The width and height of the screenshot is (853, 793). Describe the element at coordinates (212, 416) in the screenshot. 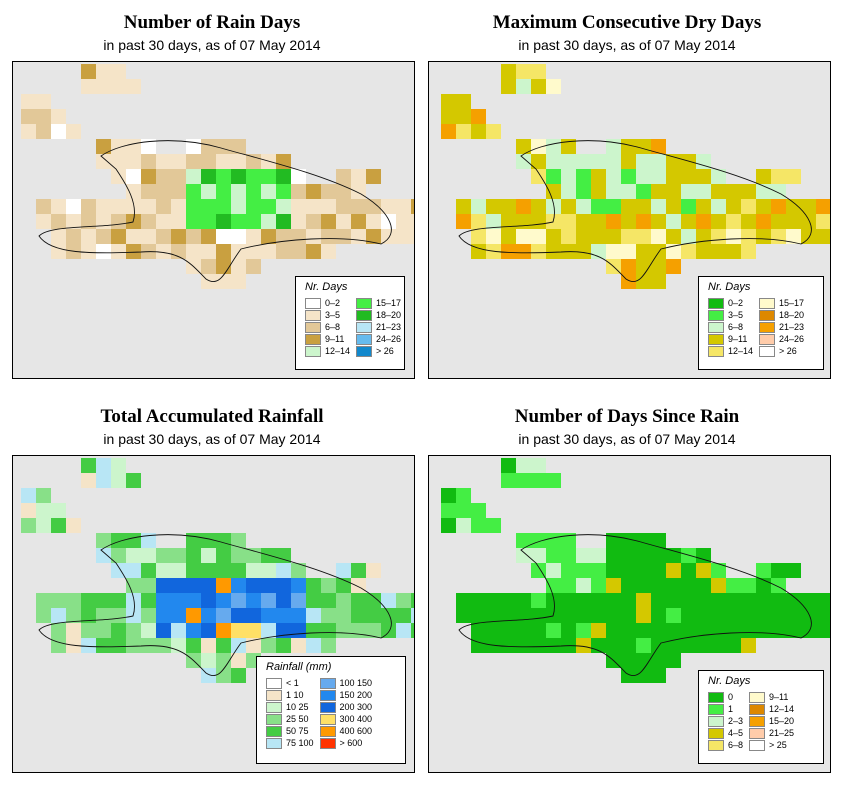

I see `panel-title: Total Accumulated Rainfall` at that location.